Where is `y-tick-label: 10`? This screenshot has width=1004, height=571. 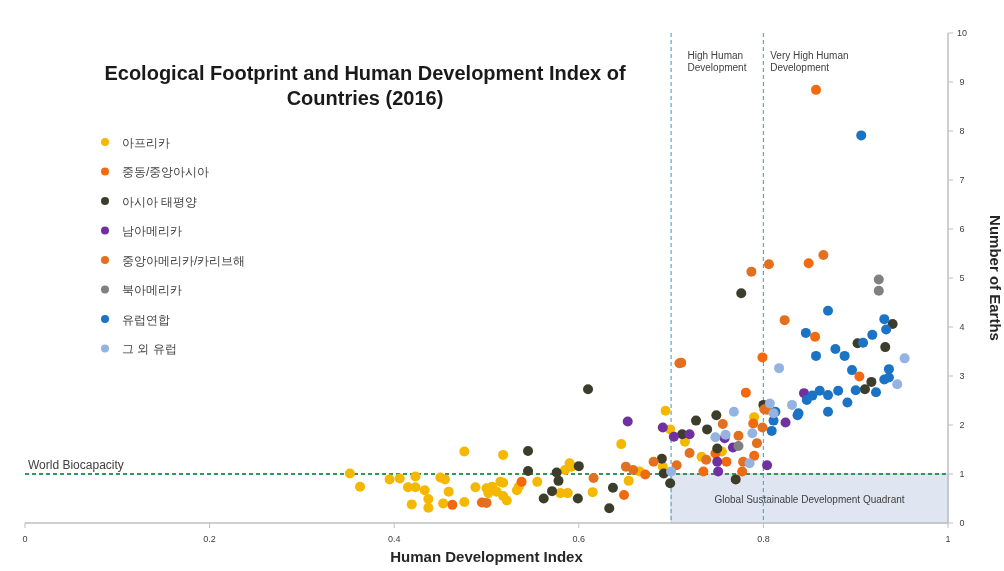 y-tick-label: 10 is located at coordinates (962, 33).